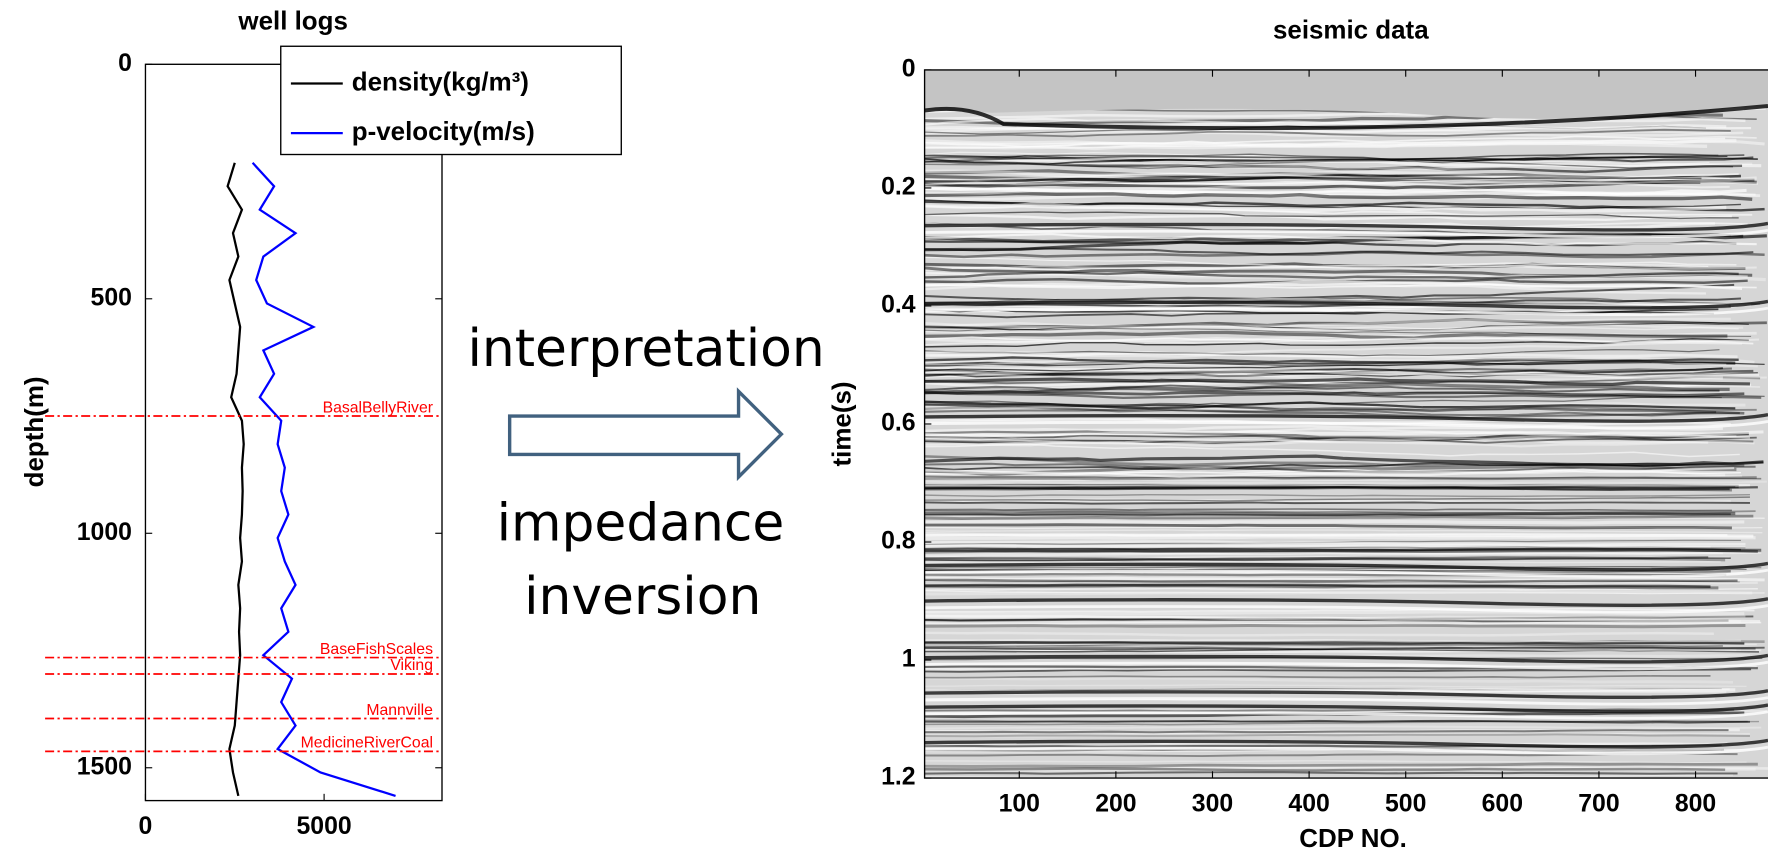 The image size is (1768, 857). Describe the element at coordinates (1405, 804) in the screenshot. I see `x-tick-label: 500` at that location.